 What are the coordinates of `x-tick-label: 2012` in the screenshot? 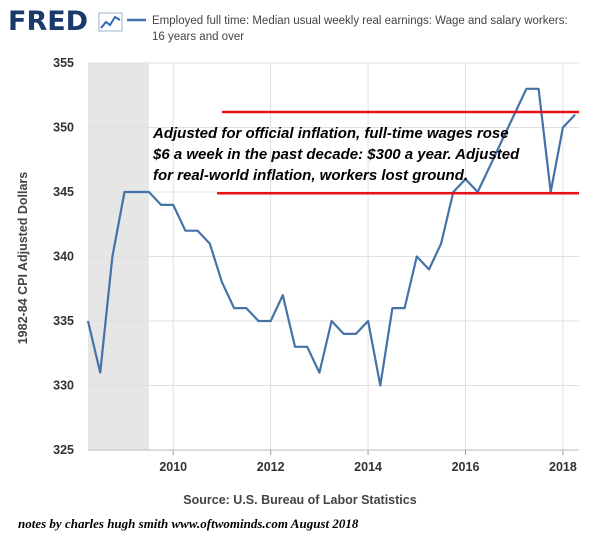 It's located at (271, 467).